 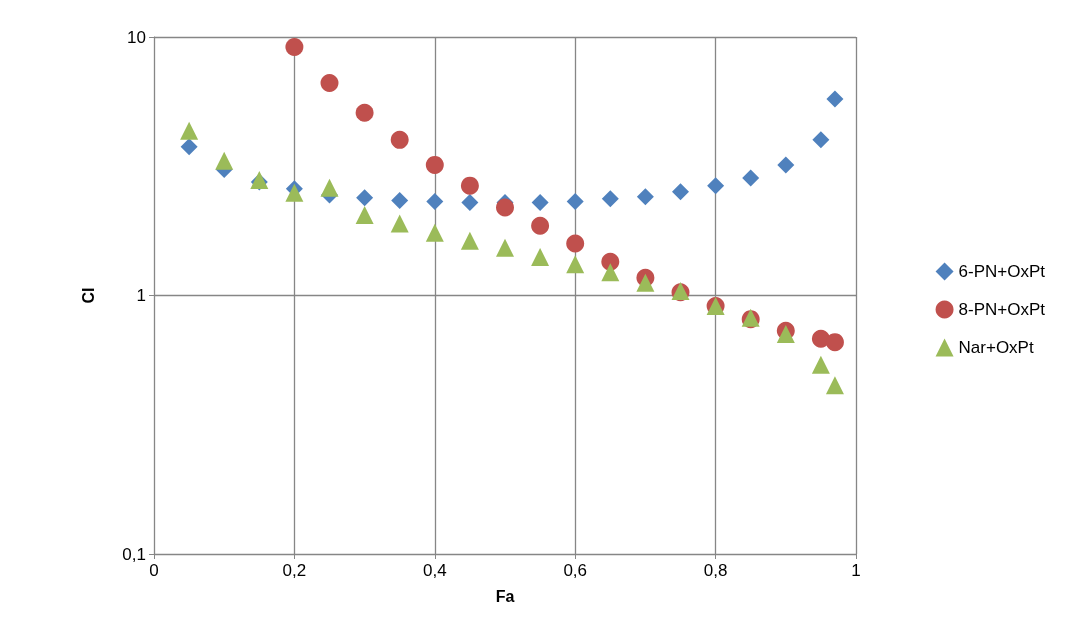 What do you see at coordinates (715, 570) in the screenshot?
I see `x-tick-label: 0,8` at bounding box center [715, 570].